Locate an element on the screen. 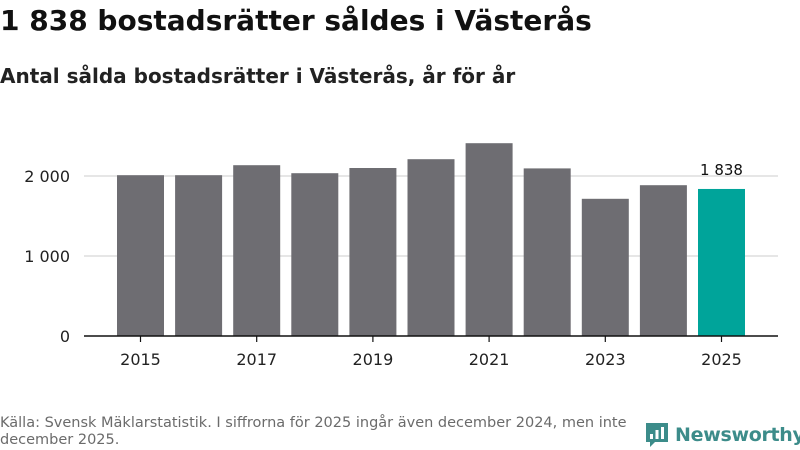  y-tick-label: 1 000 is located at coordinates (47, 256).